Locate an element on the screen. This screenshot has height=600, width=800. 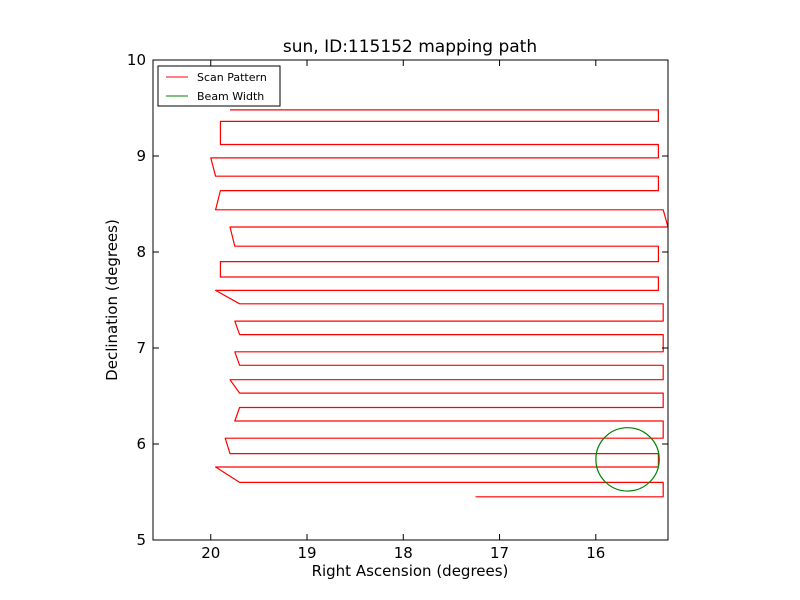
x-axis-title: Right Ascension (degrees) is located at coordinates (410, 571).